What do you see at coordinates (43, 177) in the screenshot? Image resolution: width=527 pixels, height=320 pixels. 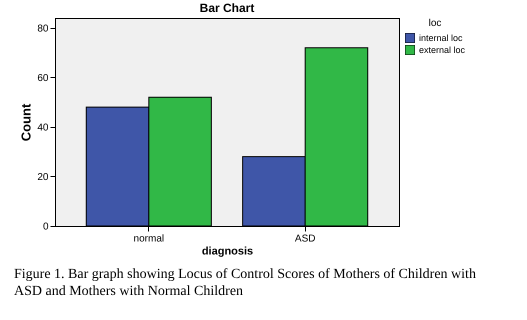 I see `y-tick-label: 20` at bounding box center [43, 177].